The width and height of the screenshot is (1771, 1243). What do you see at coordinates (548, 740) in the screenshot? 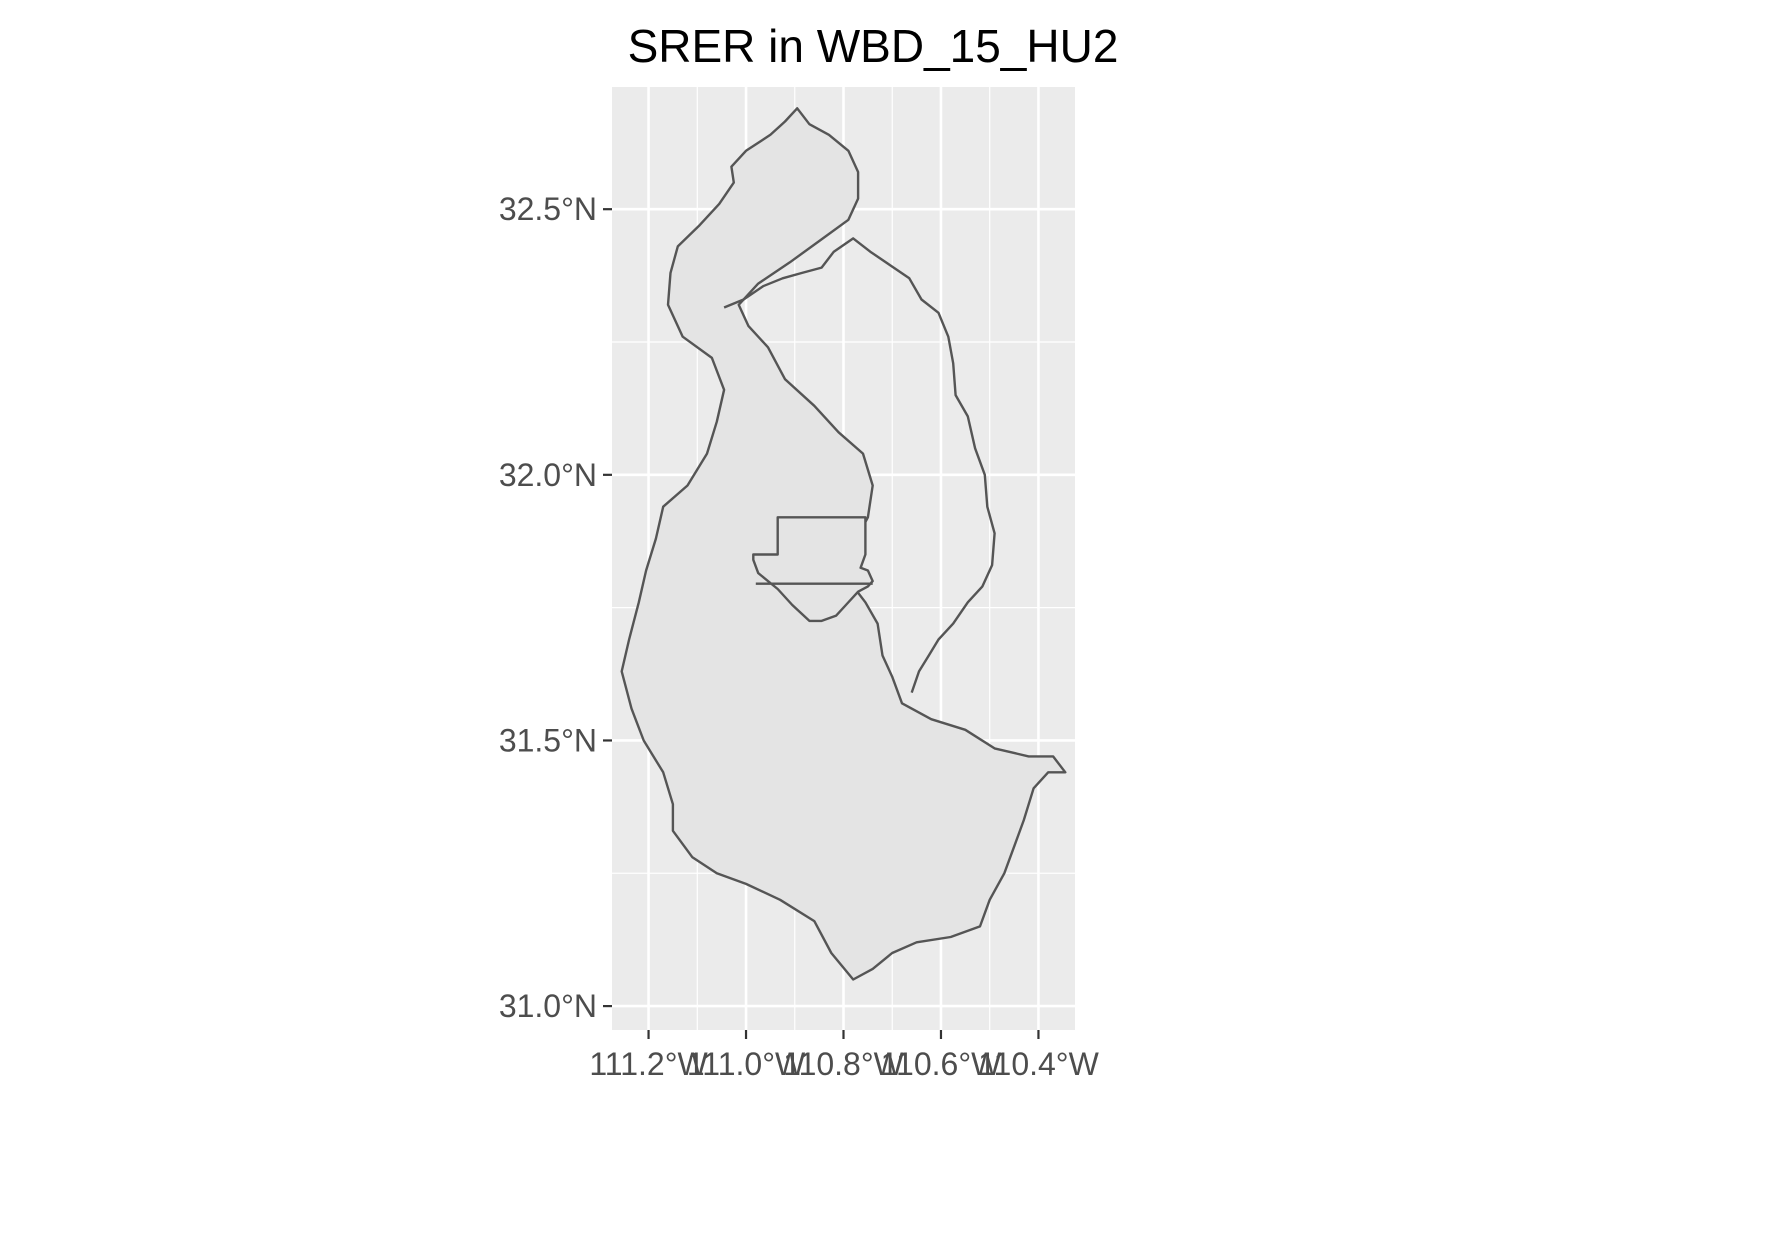
I see `y-tick-label-31-5-n: 31.5°N` at bounding box center [548, 740].